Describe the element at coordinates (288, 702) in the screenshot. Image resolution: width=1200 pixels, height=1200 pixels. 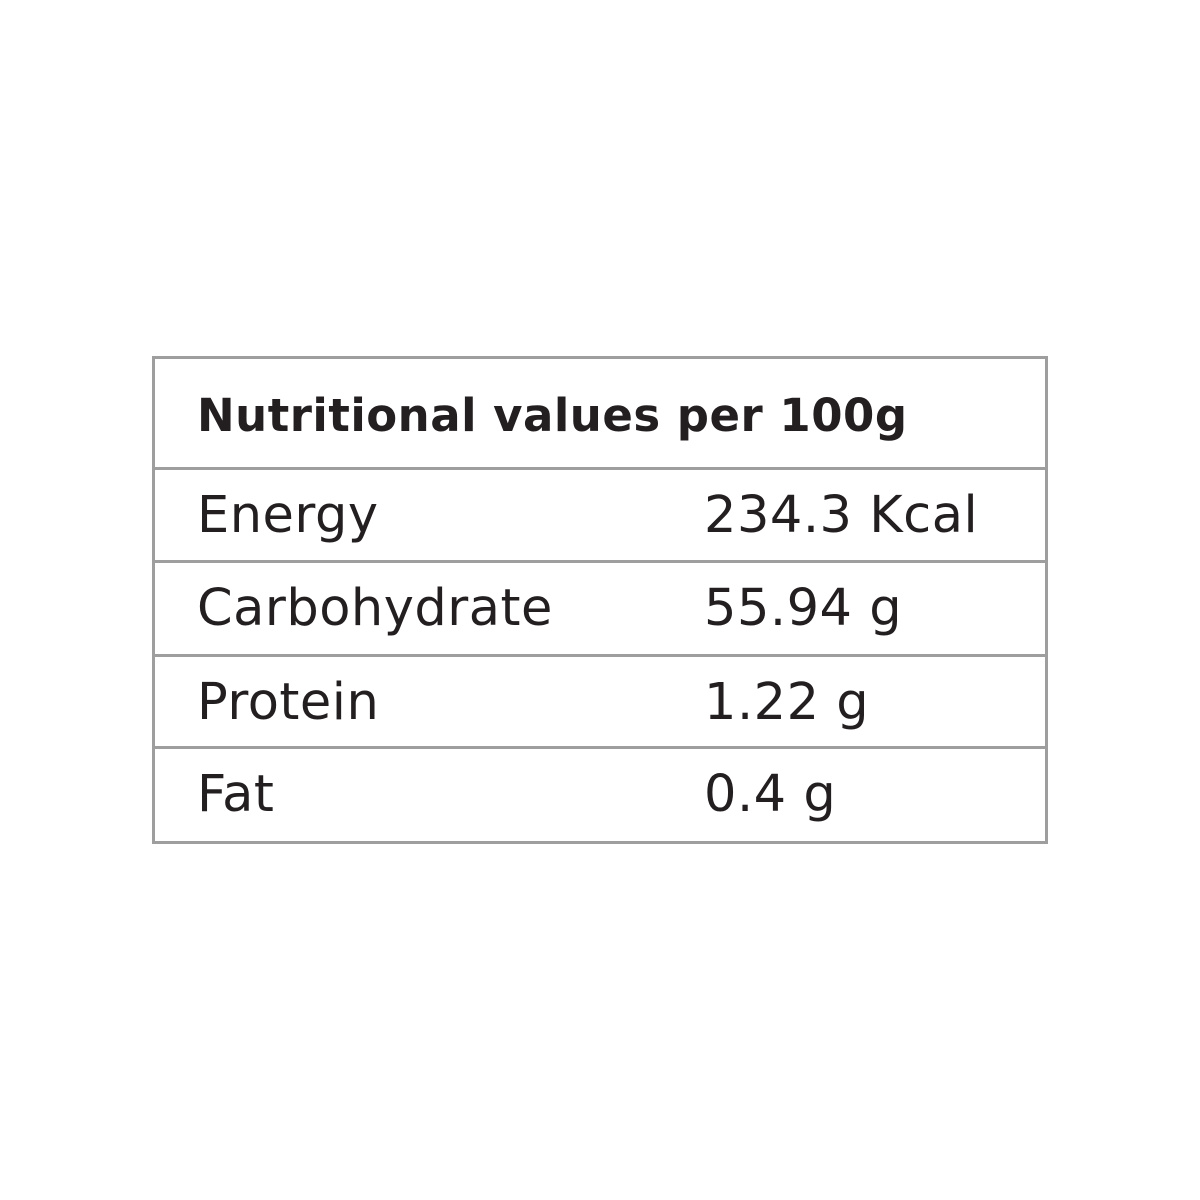
I see `row-label: Protein` at that location.